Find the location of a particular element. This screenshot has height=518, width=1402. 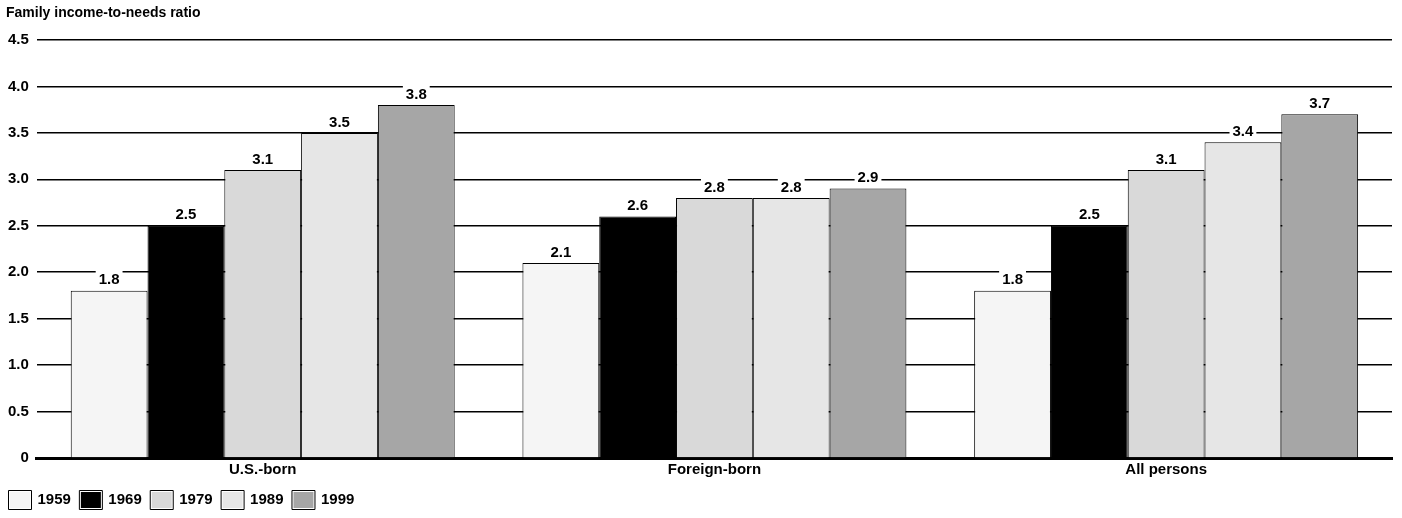

data-label: 3.4 is located at coordinates (1243, 130).